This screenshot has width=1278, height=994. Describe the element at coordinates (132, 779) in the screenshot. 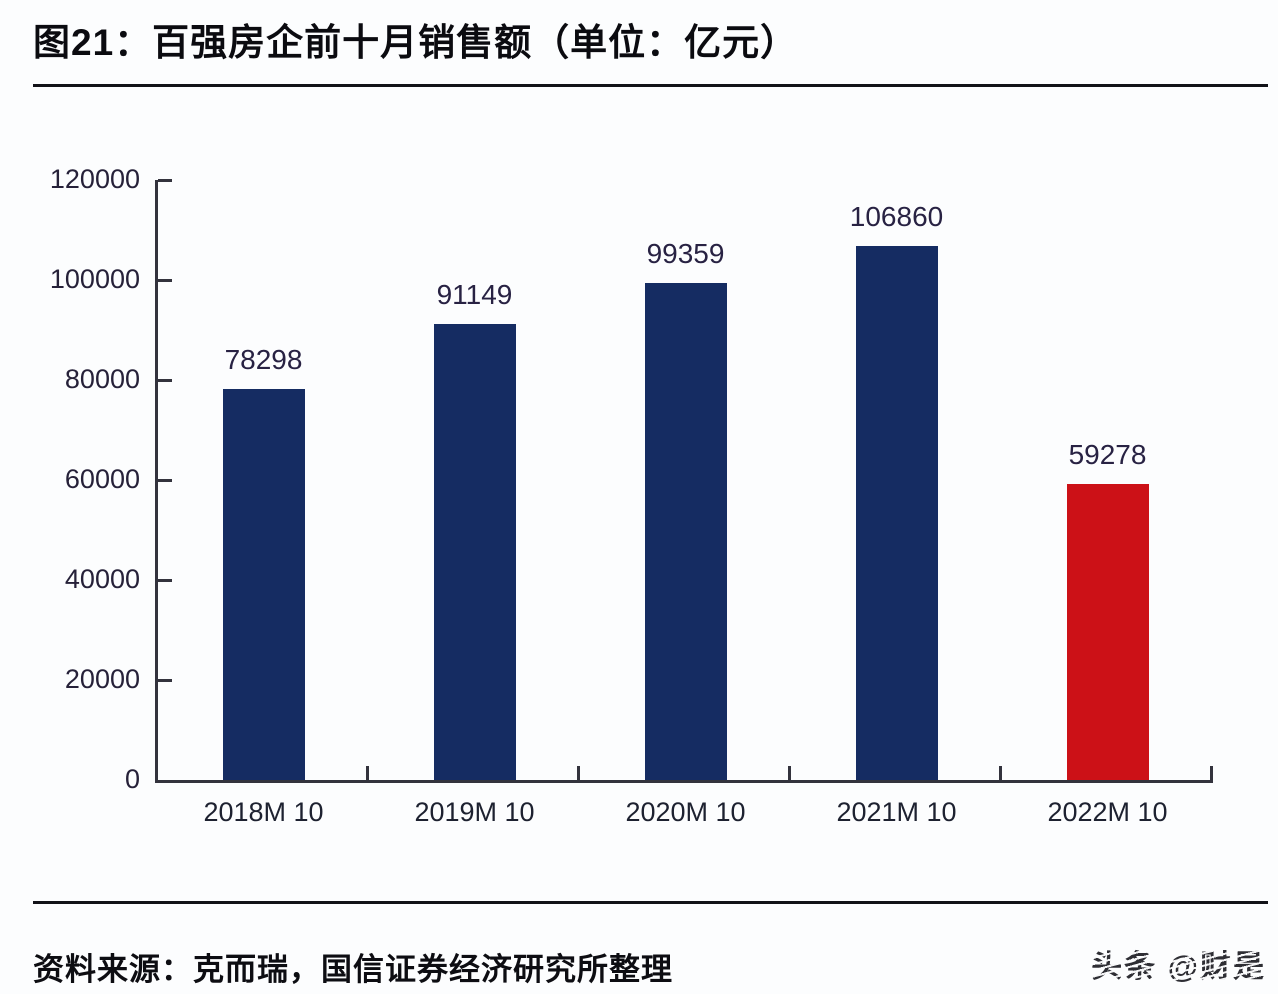

I see `y-tick-label: 0` at that location.